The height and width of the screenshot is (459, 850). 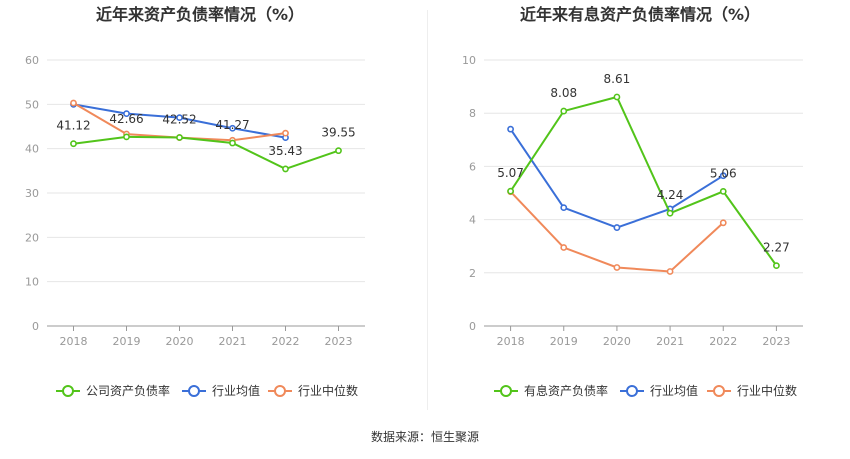 What do you see at coordinates (776, 248) in the screenshot?
I see `data-label: 2.27` at bounding box center [776, 248].